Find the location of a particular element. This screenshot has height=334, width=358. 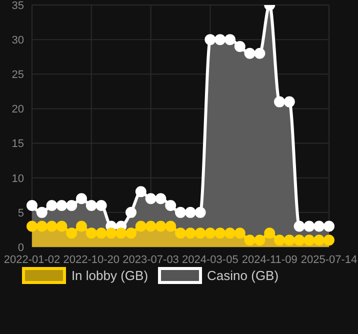

x-tick-label: 2022-01-02 is located at coordinates (32, 260).